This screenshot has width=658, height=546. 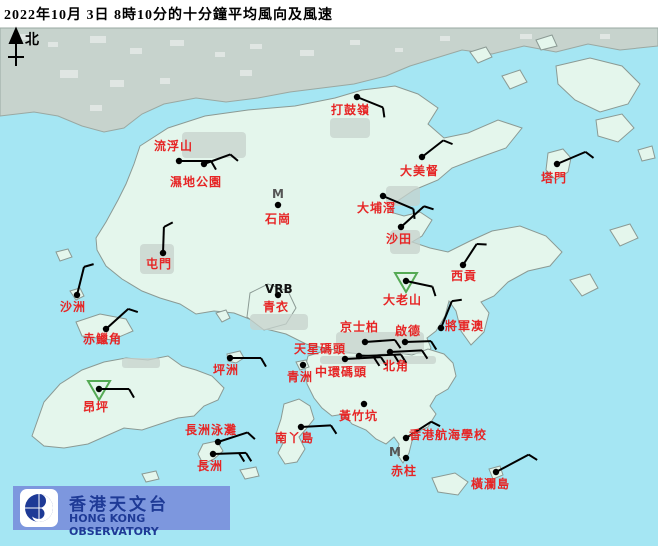 I want to click on station-tap-mun, so click(x=574, y=159).